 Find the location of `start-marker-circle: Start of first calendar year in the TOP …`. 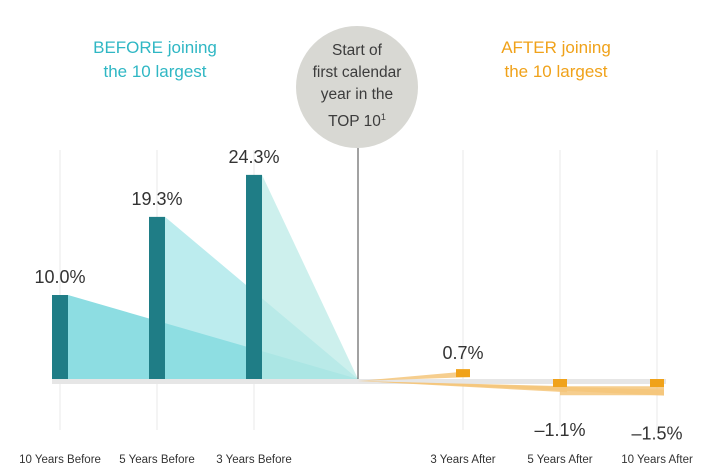

start-marker-circle: Start of first calendar year in the TOP … is located at coordinates (357, 87).